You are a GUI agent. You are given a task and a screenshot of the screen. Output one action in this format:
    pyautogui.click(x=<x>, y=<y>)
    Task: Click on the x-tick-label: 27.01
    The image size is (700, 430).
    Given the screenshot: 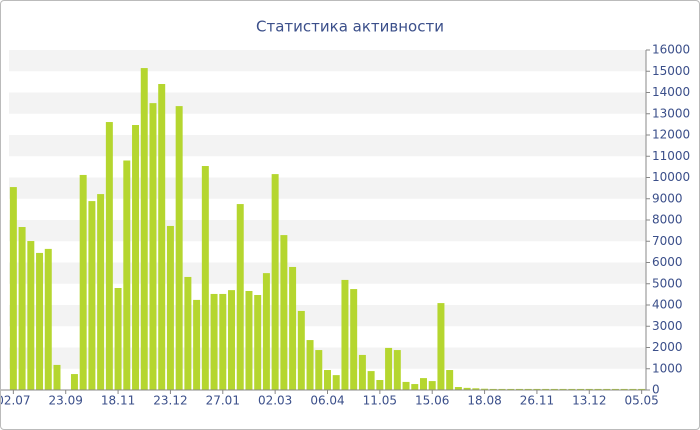 What is the action you would take?
    pyautogui.click(x=223, y=401)
    